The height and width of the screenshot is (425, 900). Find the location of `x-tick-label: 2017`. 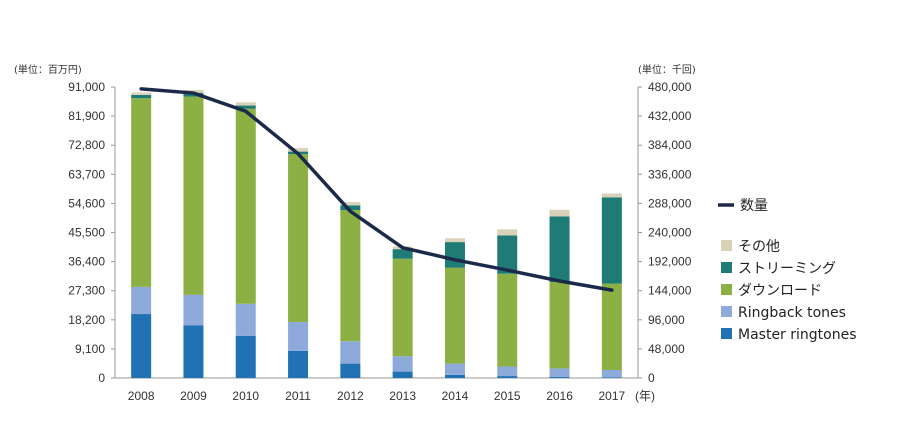

x-tick-label: 2017 is located at coordinates (611, 396).